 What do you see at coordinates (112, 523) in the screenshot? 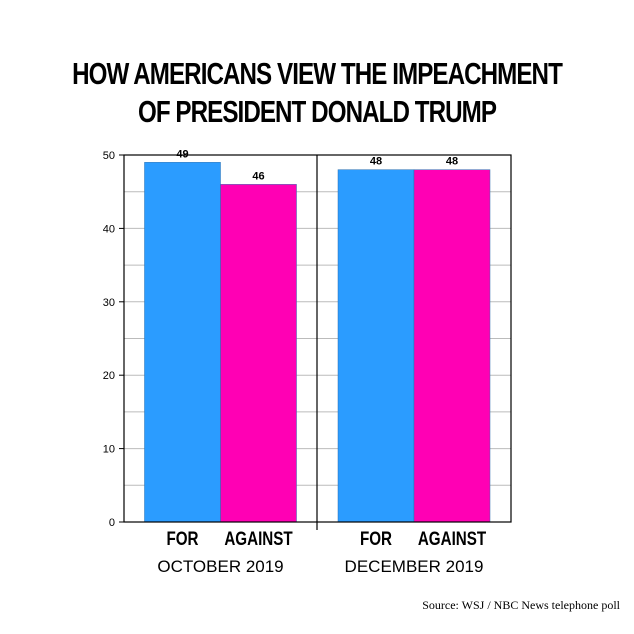
I see `y-tick-label: 0` at bounding box center [112, 523].